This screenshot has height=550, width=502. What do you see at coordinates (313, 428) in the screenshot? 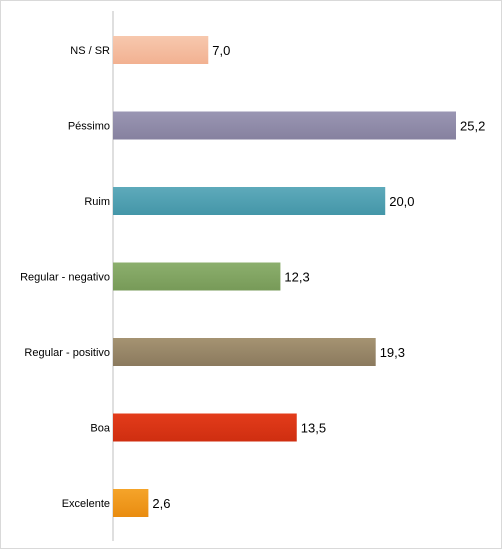
I see `value-label-5: 13,5` at bounding box center [313, 428].